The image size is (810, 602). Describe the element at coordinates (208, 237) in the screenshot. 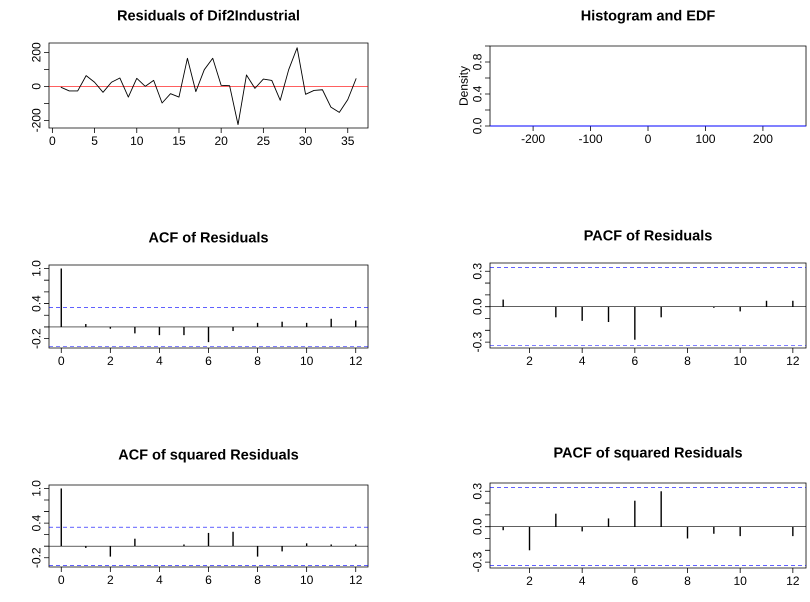

I see `chart-title: ACF of Residuals` at that location.